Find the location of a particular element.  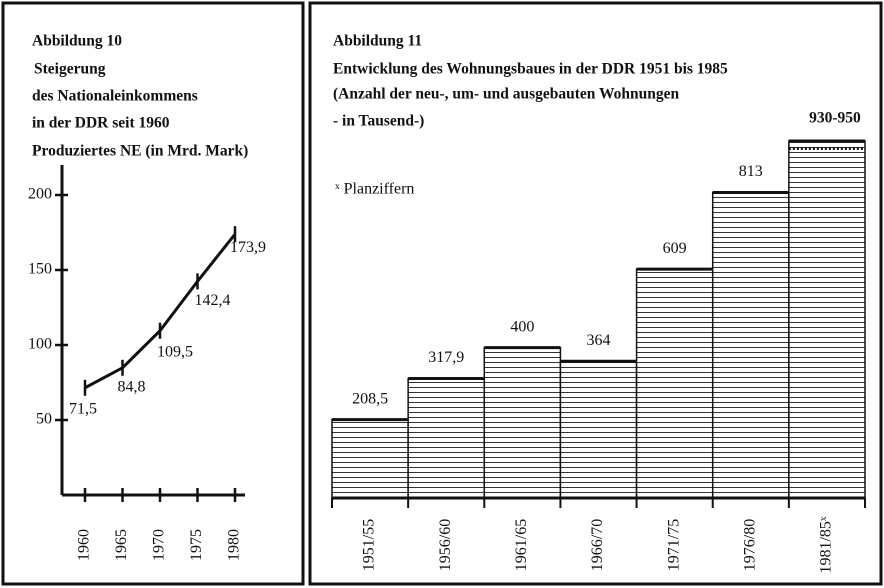

data-label: 173,9 is located at coordinates (248, 247).